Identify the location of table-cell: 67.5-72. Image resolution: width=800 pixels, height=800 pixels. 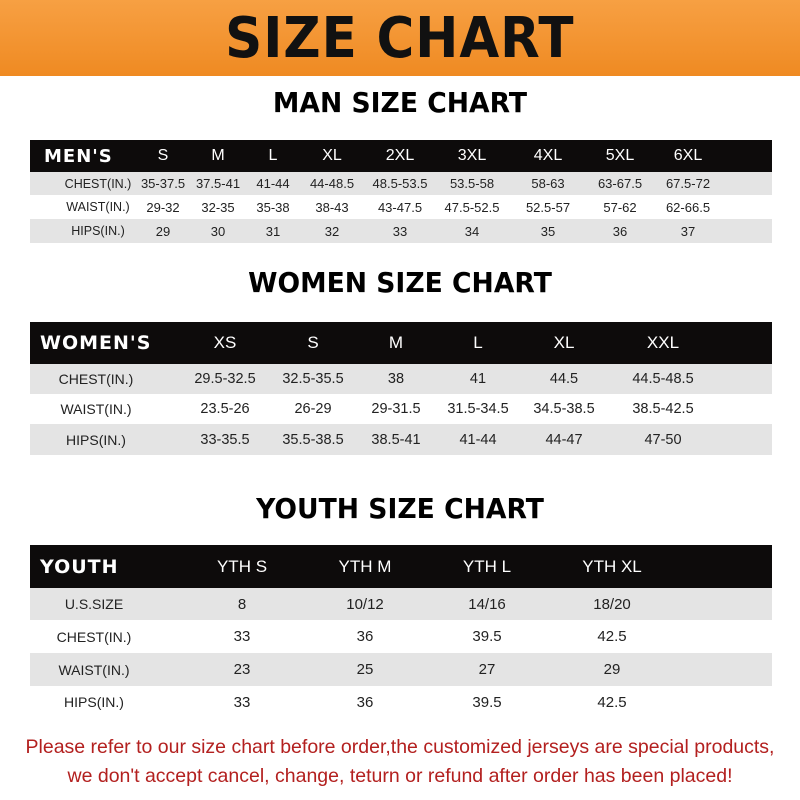
(688, 183).